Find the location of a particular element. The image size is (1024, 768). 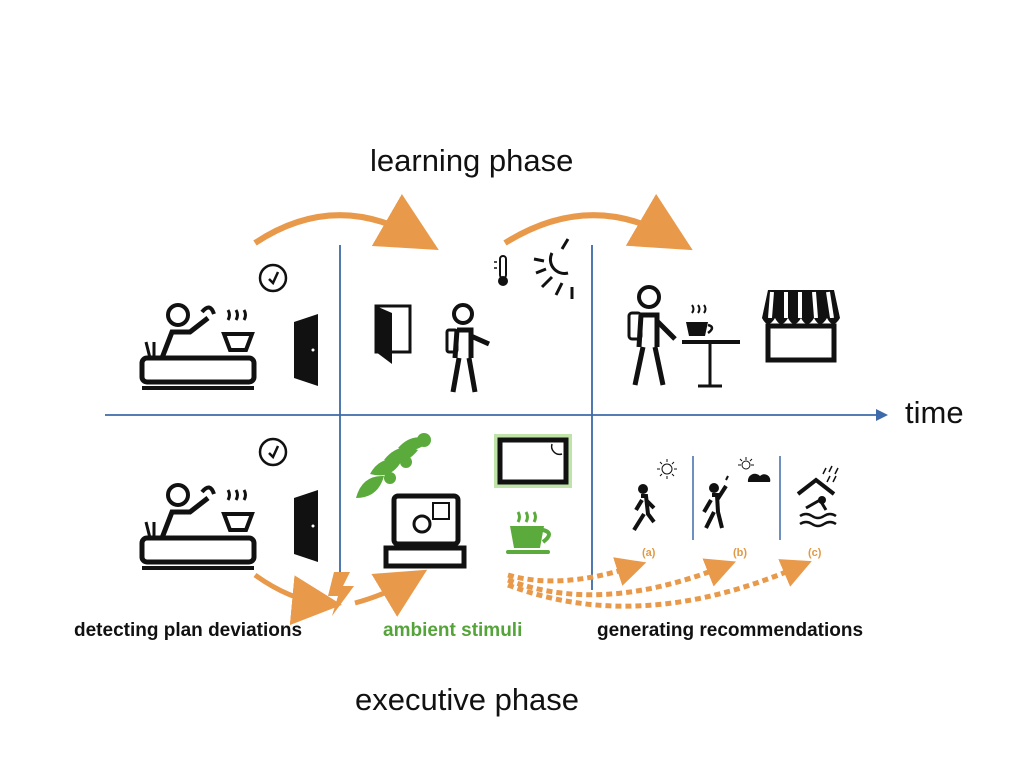

detecting-plan-deviations-label: detecting plan deviations is located at coordinates (188, 630).